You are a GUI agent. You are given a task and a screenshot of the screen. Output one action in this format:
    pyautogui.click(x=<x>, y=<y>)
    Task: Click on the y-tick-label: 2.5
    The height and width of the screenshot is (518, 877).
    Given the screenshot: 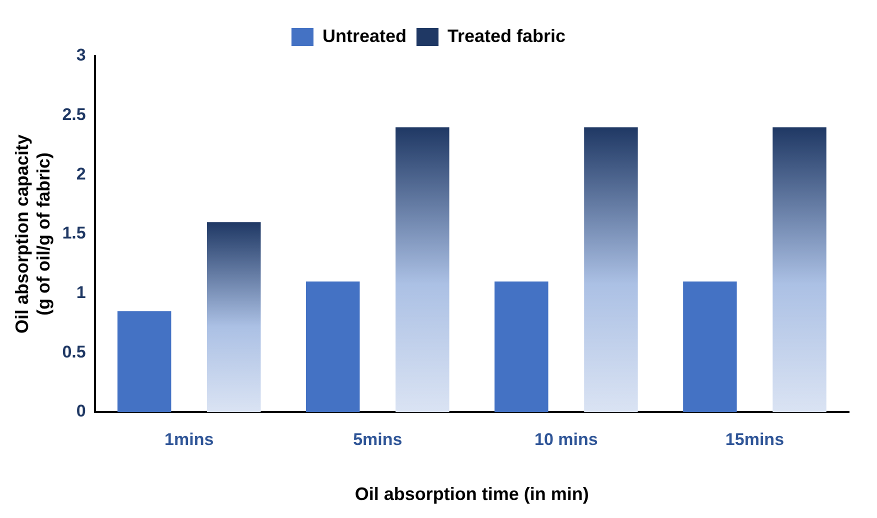 What is the action you would take?
    pyautogui.click(x=74, y=114)
    